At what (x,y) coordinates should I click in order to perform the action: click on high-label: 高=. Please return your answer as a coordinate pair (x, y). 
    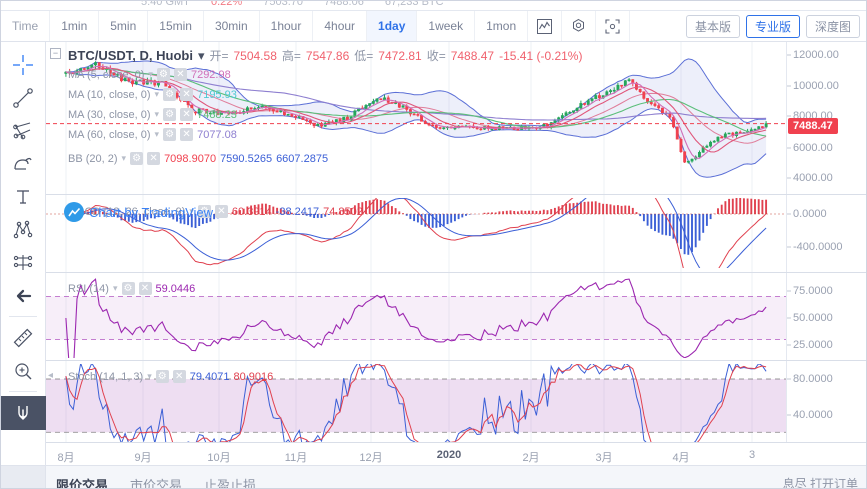
    Looking at the image, I should click on (291, 56).